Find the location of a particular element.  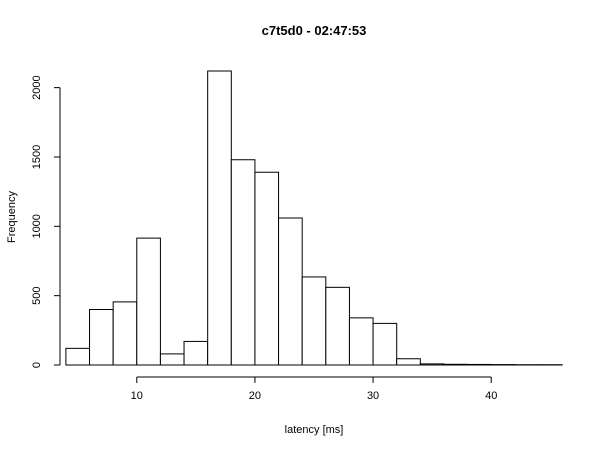

y-tick-label: 1500 is located at coordinates (37, 157).